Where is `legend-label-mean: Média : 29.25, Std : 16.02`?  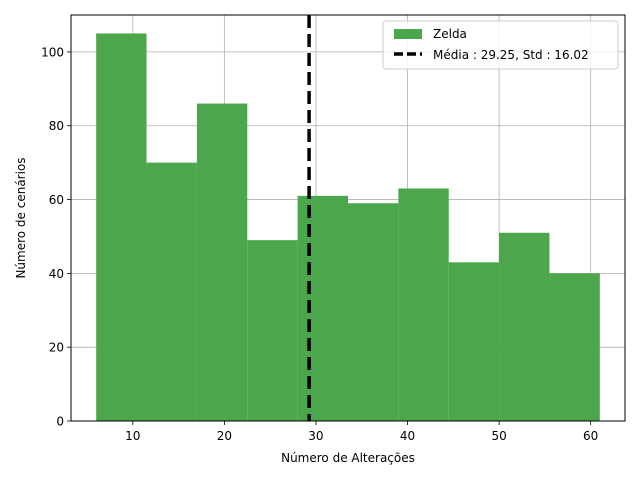 legend-label-mean: Média : 29.25, Std : 16.02 is located at coordinates (511, 55).